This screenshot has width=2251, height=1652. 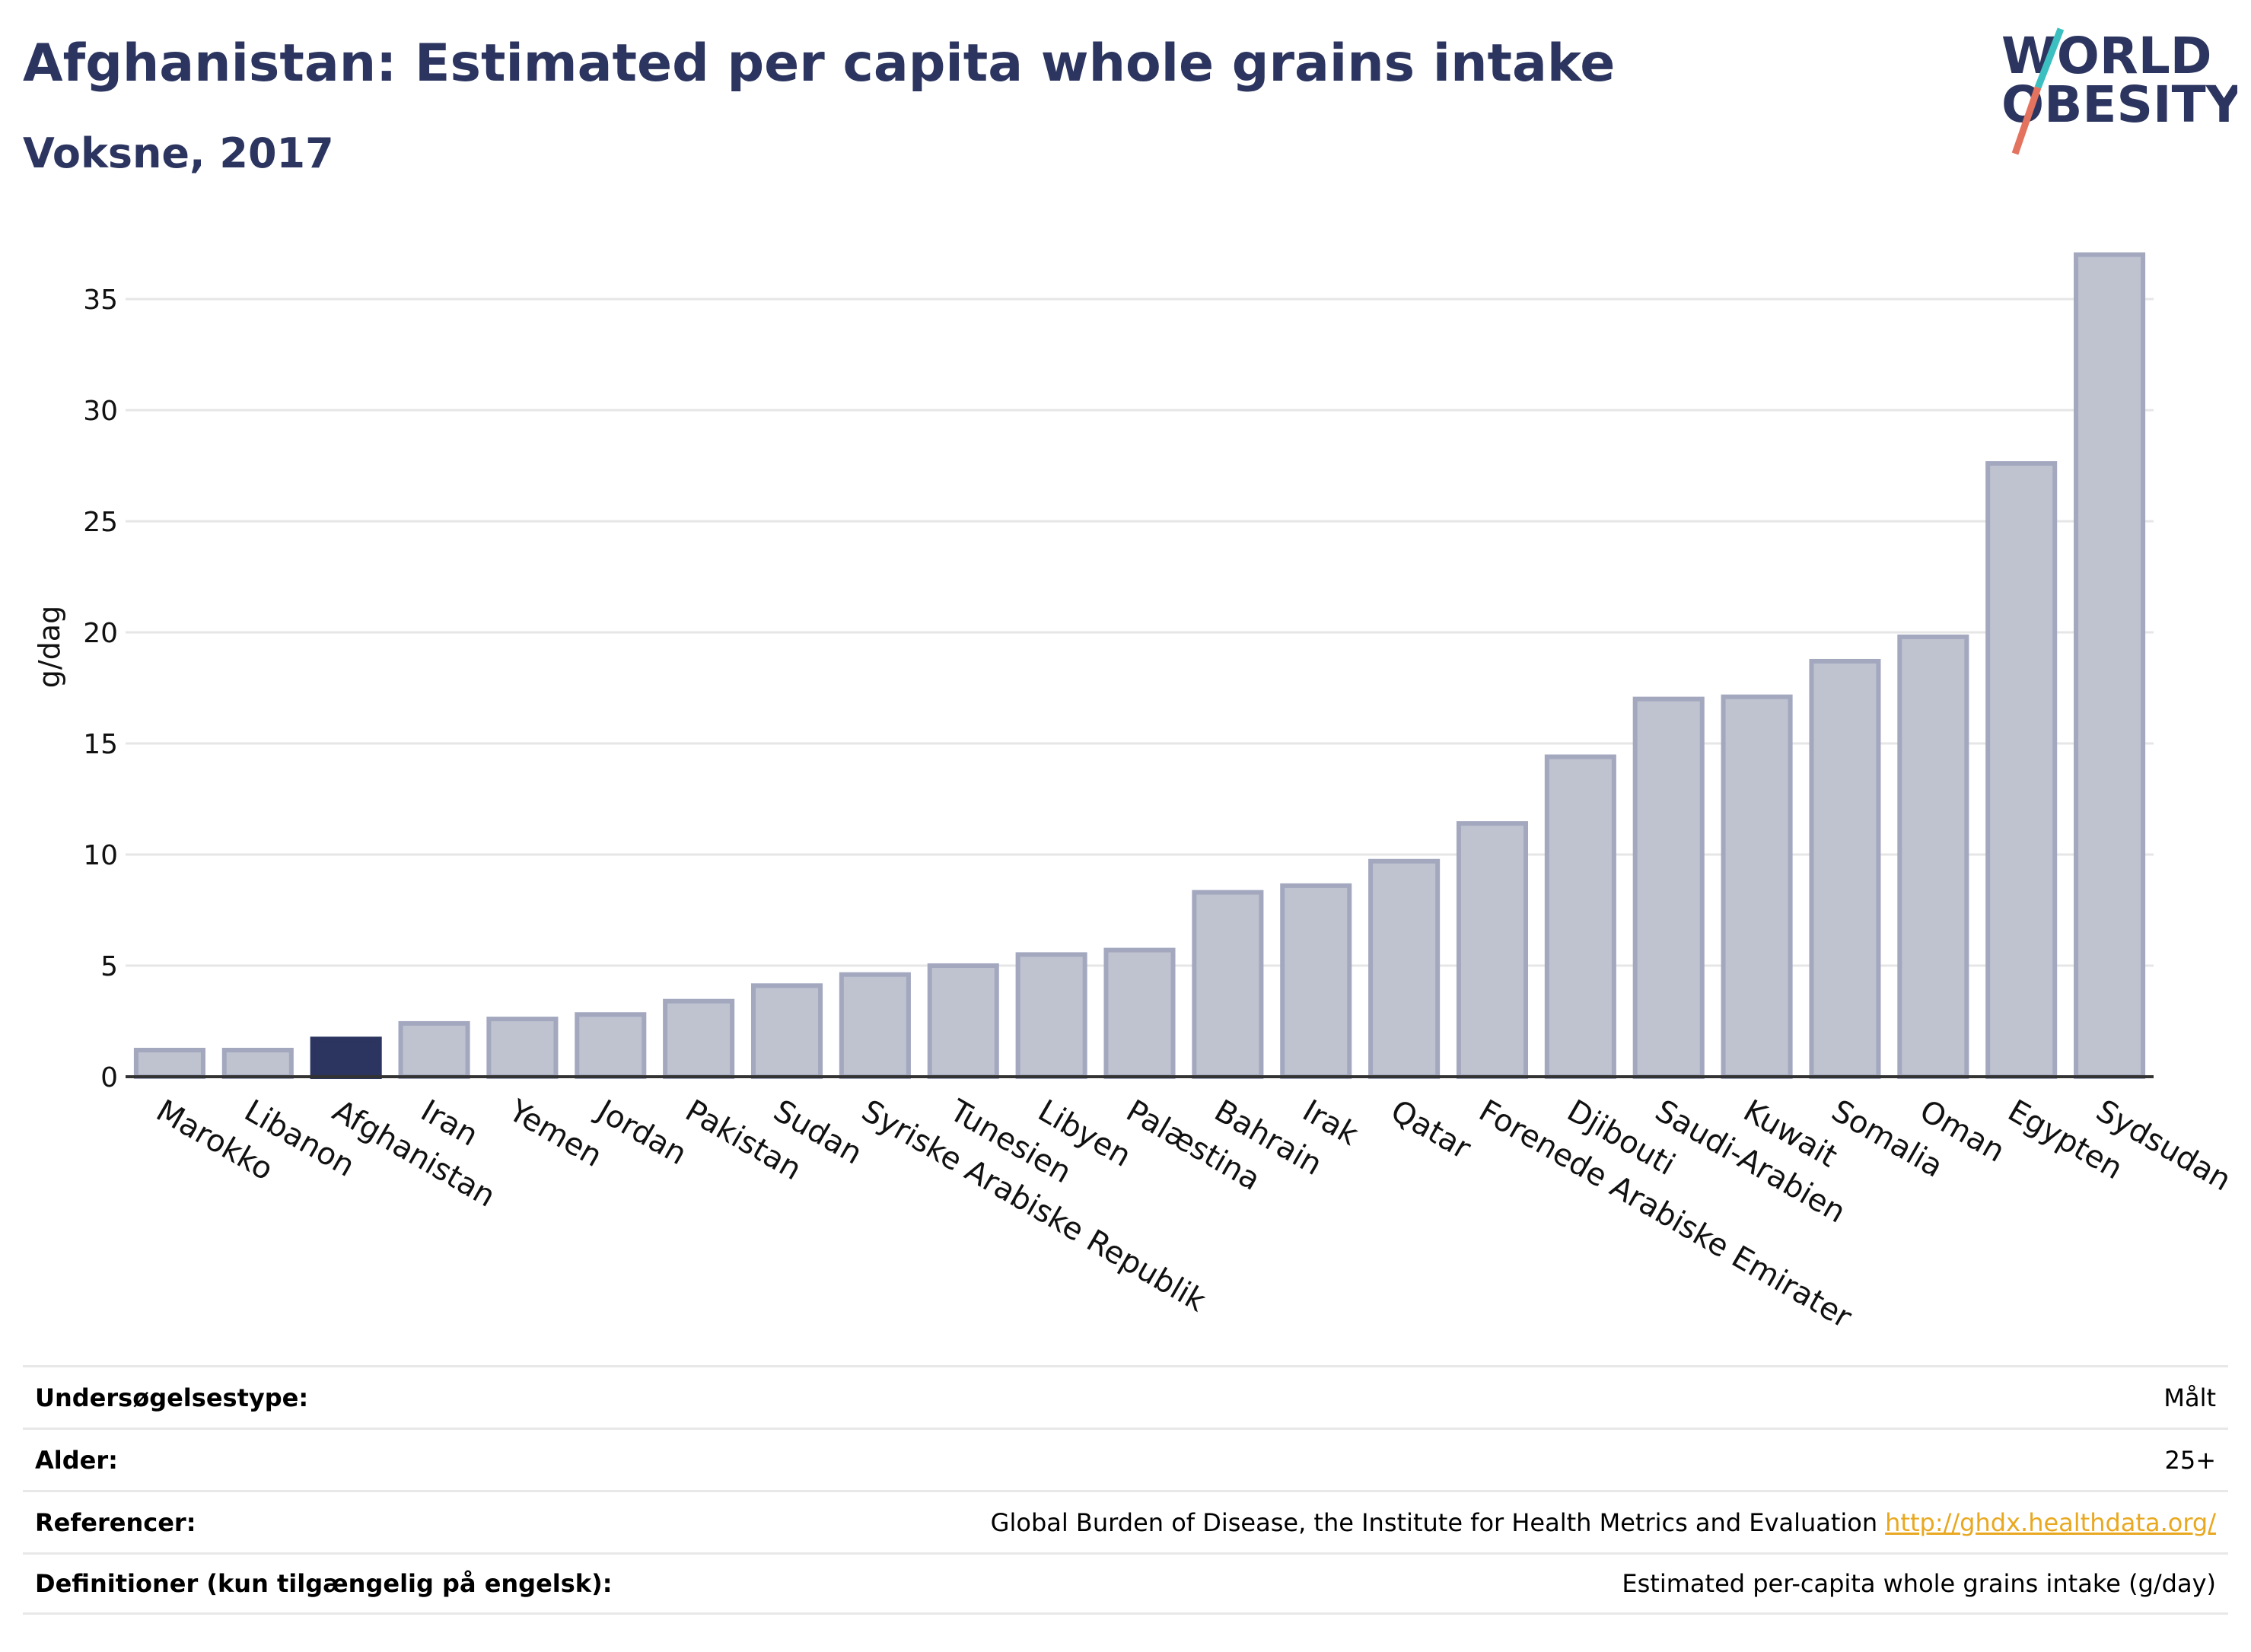 What do you see at coordinates (640, 1132) in the screenshot?
I see `x-tick-label: Jordan` at bounding box center [640, 1132].